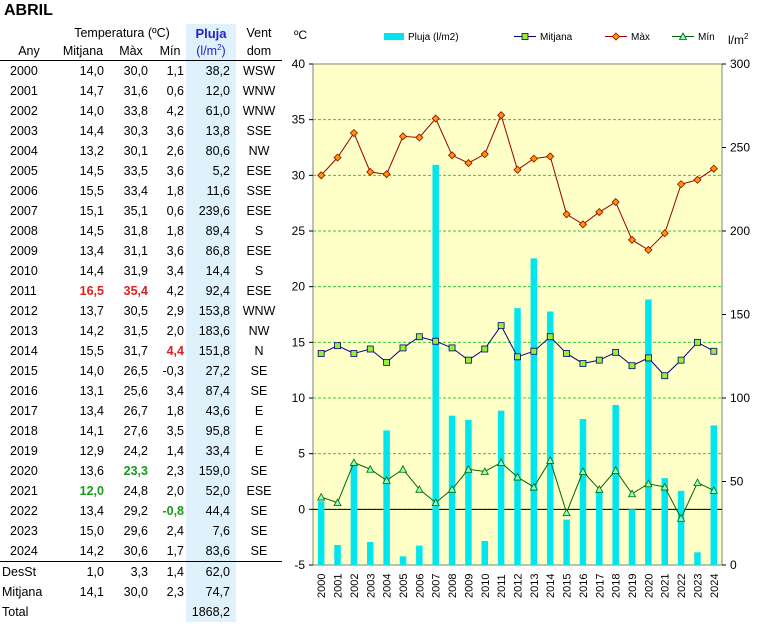  Describe the element at coordinates (91, 171) in the screenshot. I see `mean-temp-cell: 14,5` at that location.